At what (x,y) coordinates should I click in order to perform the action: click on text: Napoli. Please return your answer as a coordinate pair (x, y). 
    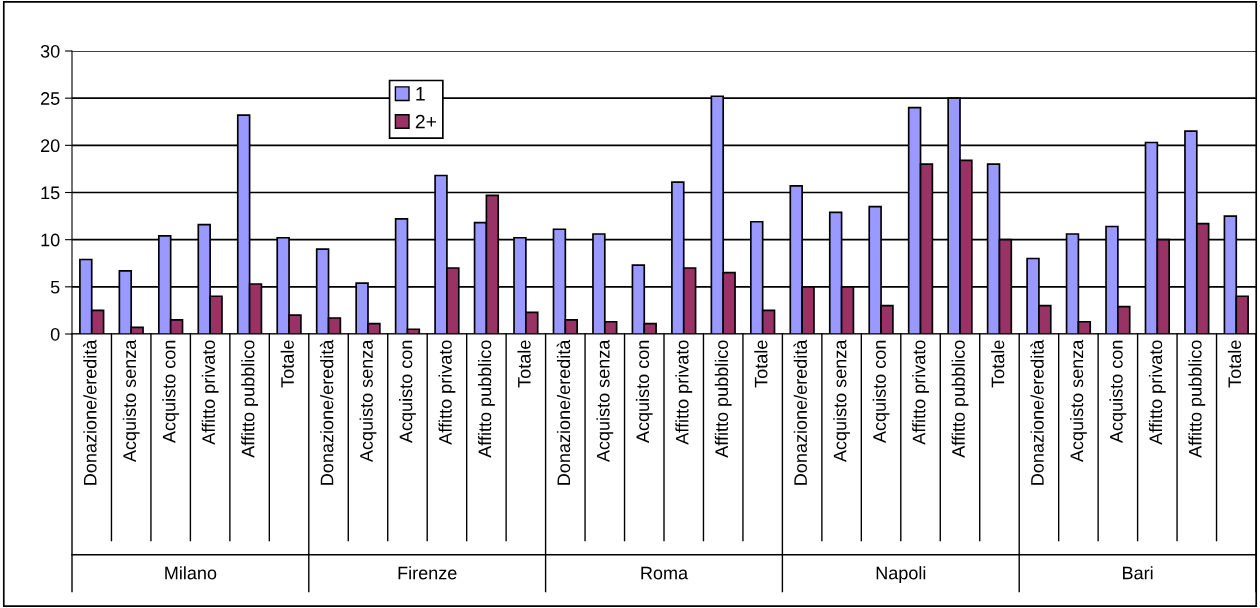
    Looking at the image, I should click on (901, 574).